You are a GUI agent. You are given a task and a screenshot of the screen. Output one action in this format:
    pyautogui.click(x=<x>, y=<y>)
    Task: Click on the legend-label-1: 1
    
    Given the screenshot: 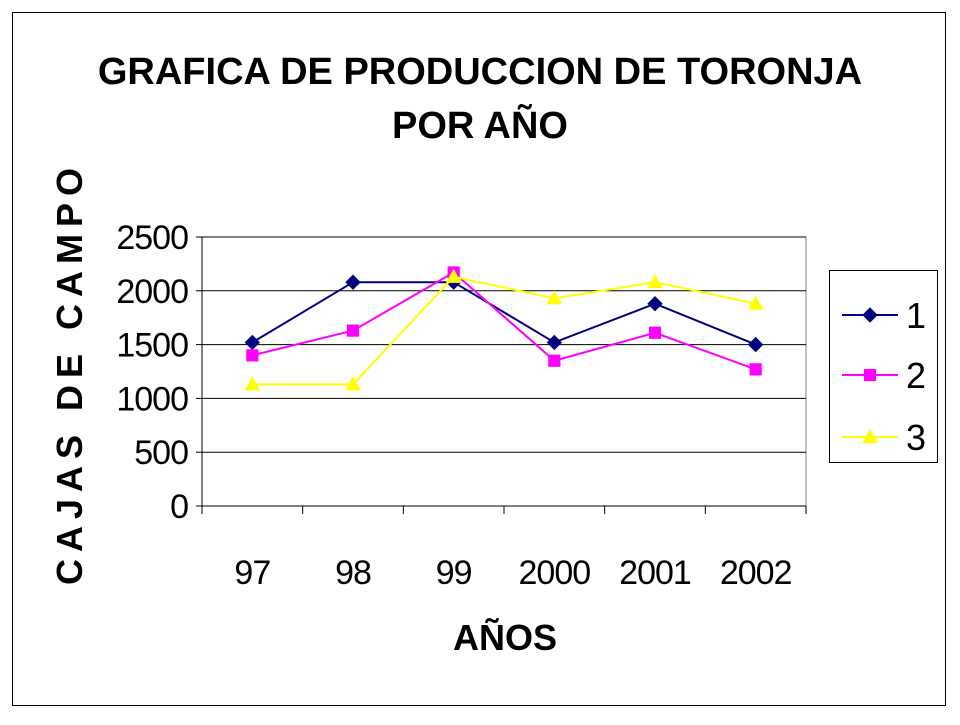 What is the action you would take?
    pyautogui.click(x=916, y=315)
    